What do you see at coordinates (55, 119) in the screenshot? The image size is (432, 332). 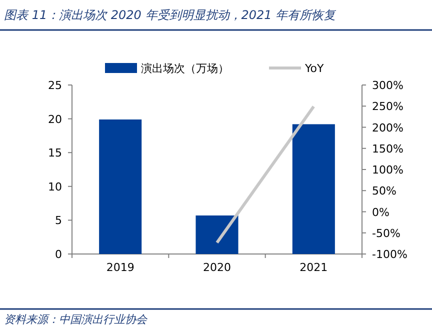 I see `y-tick-label: 20` at bounding box center [55, 119].